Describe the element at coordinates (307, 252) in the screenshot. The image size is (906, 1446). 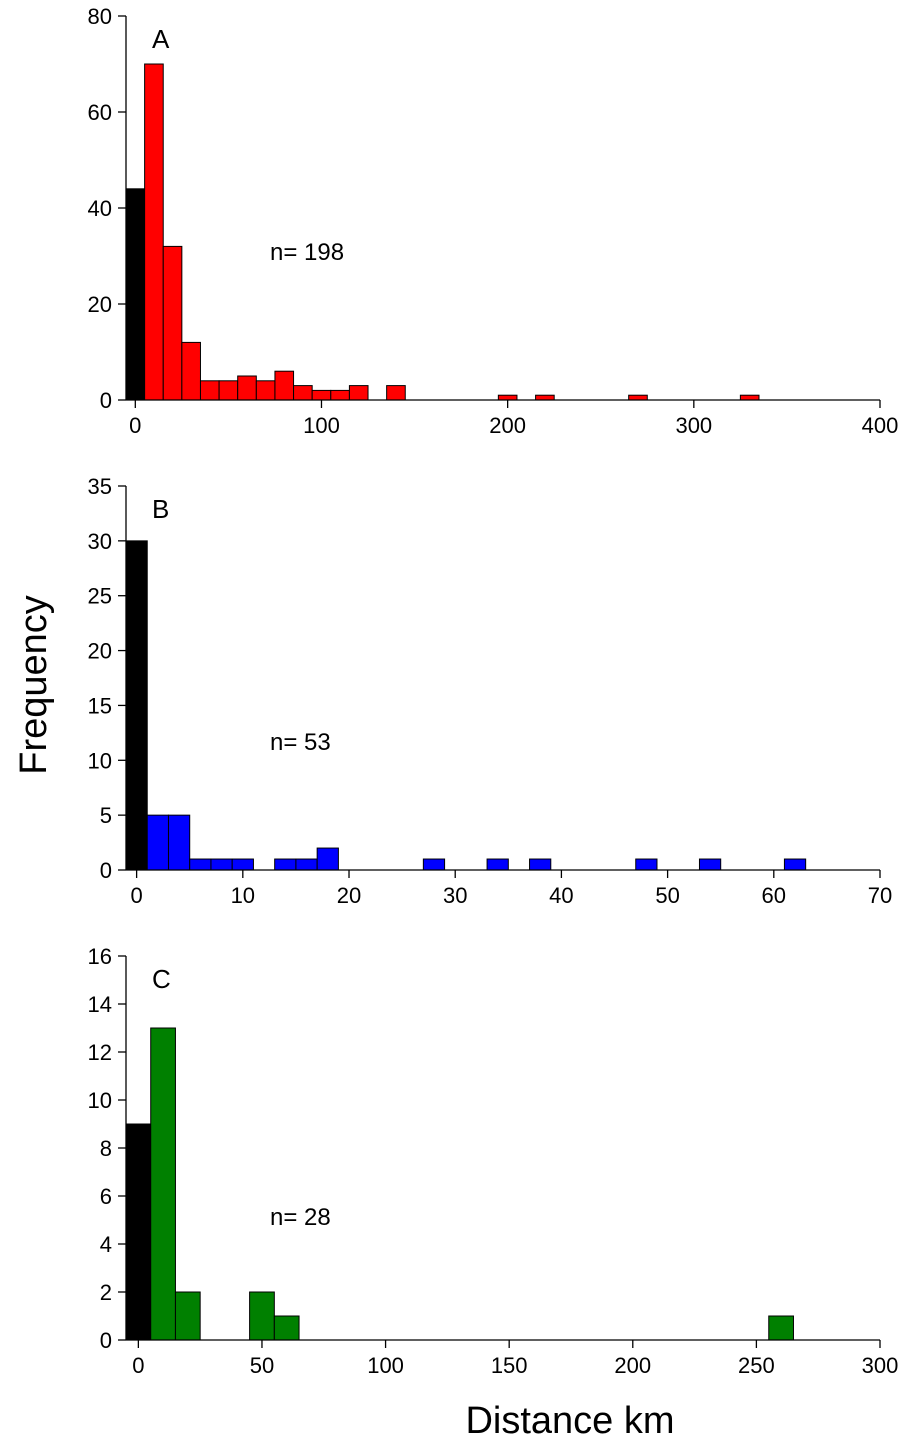
I see `sample-size-annotation: n= 198` at that location.